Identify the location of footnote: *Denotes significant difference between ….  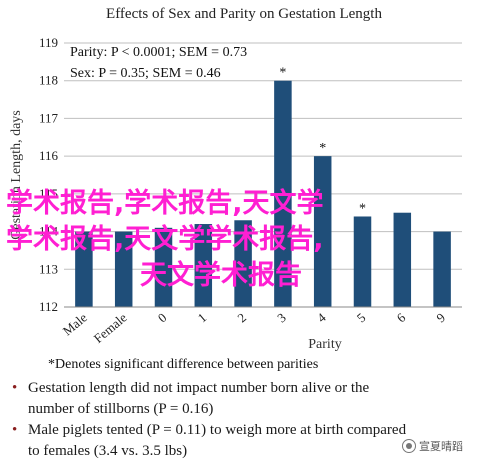
(183, 364).